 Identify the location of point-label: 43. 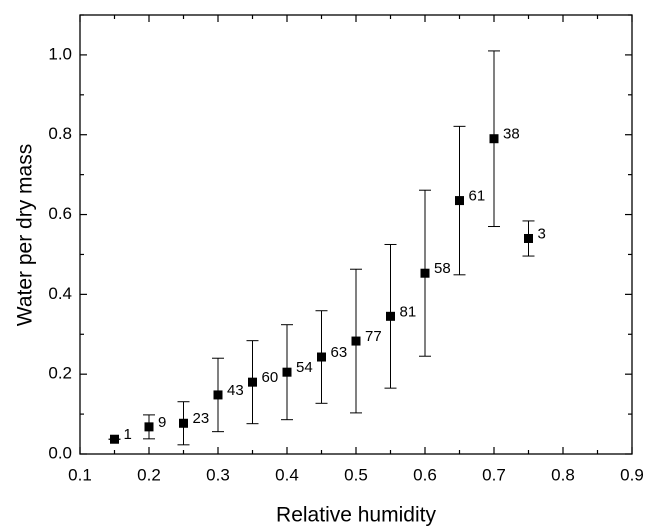
(235, 390).